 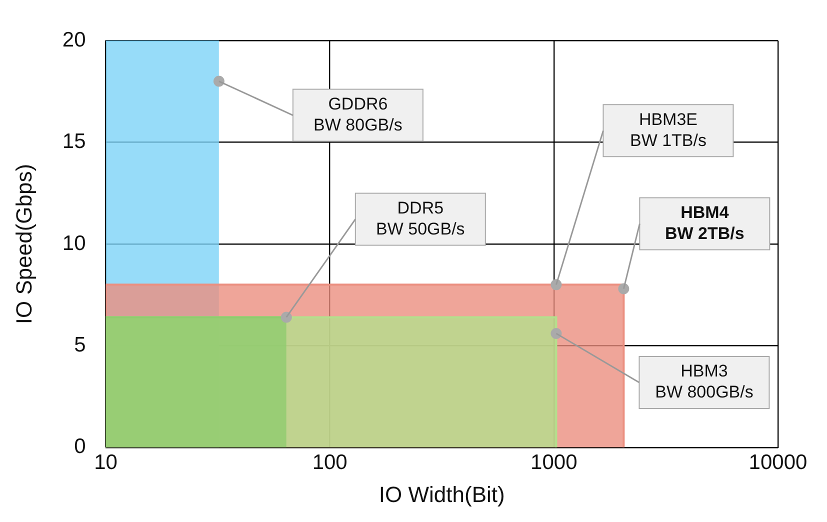 I want to click on x-tick-label: 100, so click(x=330, y=462).